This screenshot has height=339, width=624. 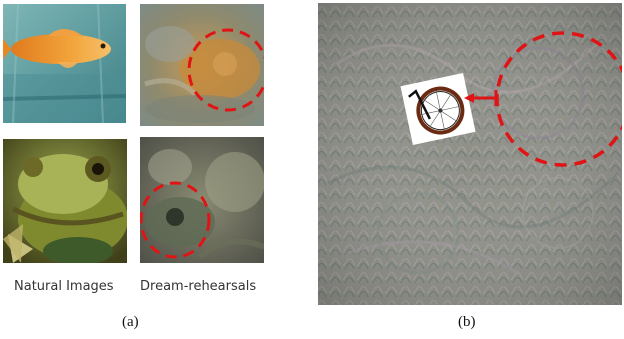 I want to click on goldfish-natural-image, so click(x=64, y=63).